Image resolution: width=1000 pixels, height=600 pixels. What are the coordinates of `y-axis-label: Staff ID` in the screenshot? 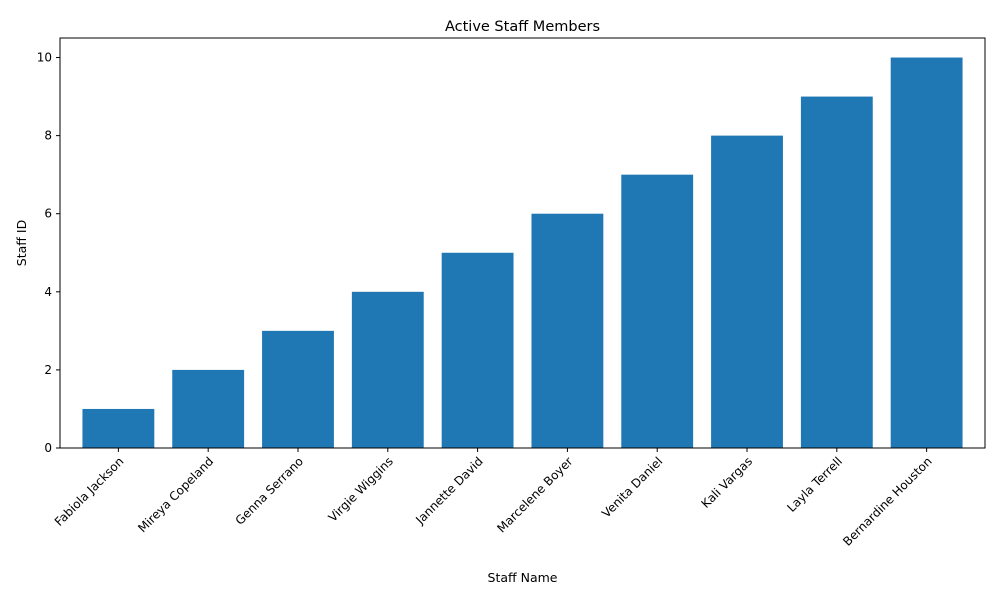 It's located at (21, 243).